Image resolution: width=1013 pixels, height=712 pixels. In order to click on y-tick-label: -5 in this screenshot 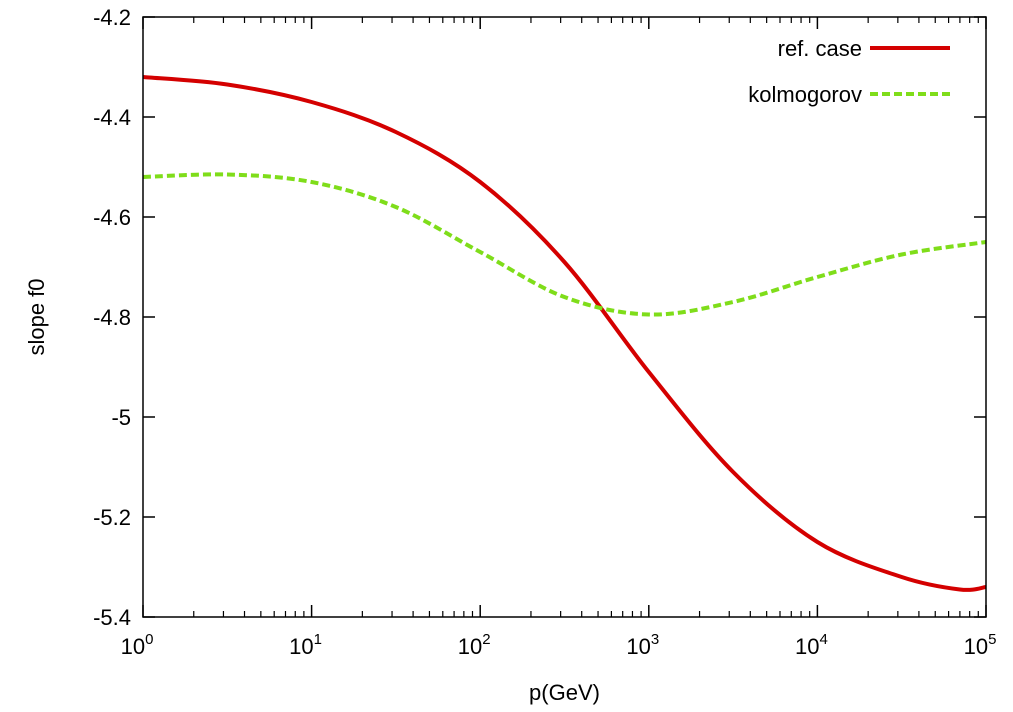, I will do `click(121, 417)`.